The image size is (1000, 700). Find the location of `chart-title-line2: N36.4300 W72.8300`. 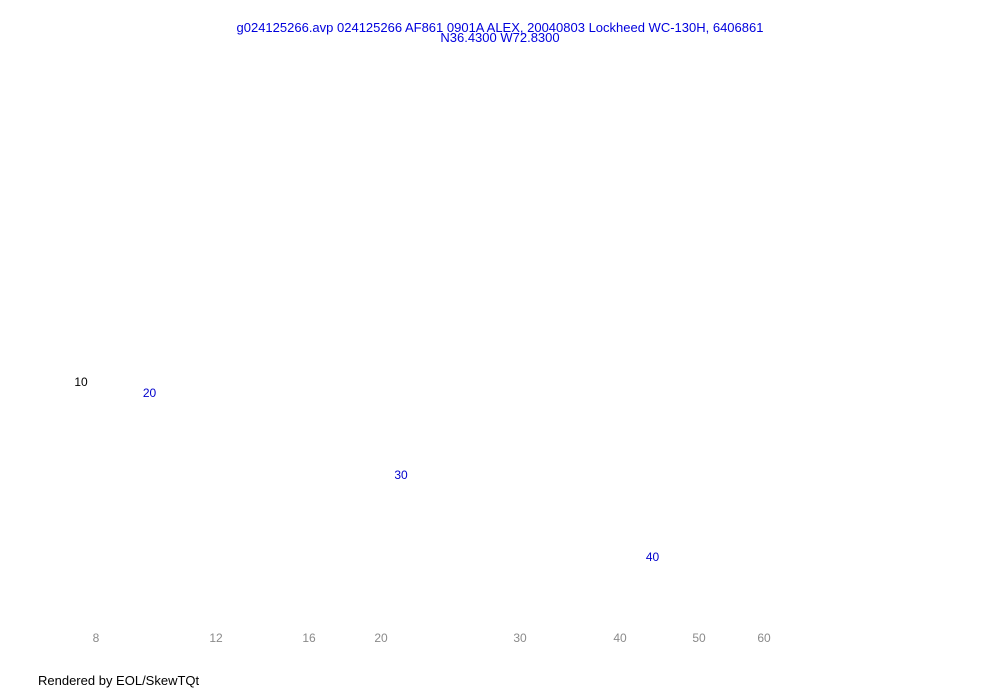

chart-title-line2: N36.4300 W72.8300 is located at coordinates (500, 37).